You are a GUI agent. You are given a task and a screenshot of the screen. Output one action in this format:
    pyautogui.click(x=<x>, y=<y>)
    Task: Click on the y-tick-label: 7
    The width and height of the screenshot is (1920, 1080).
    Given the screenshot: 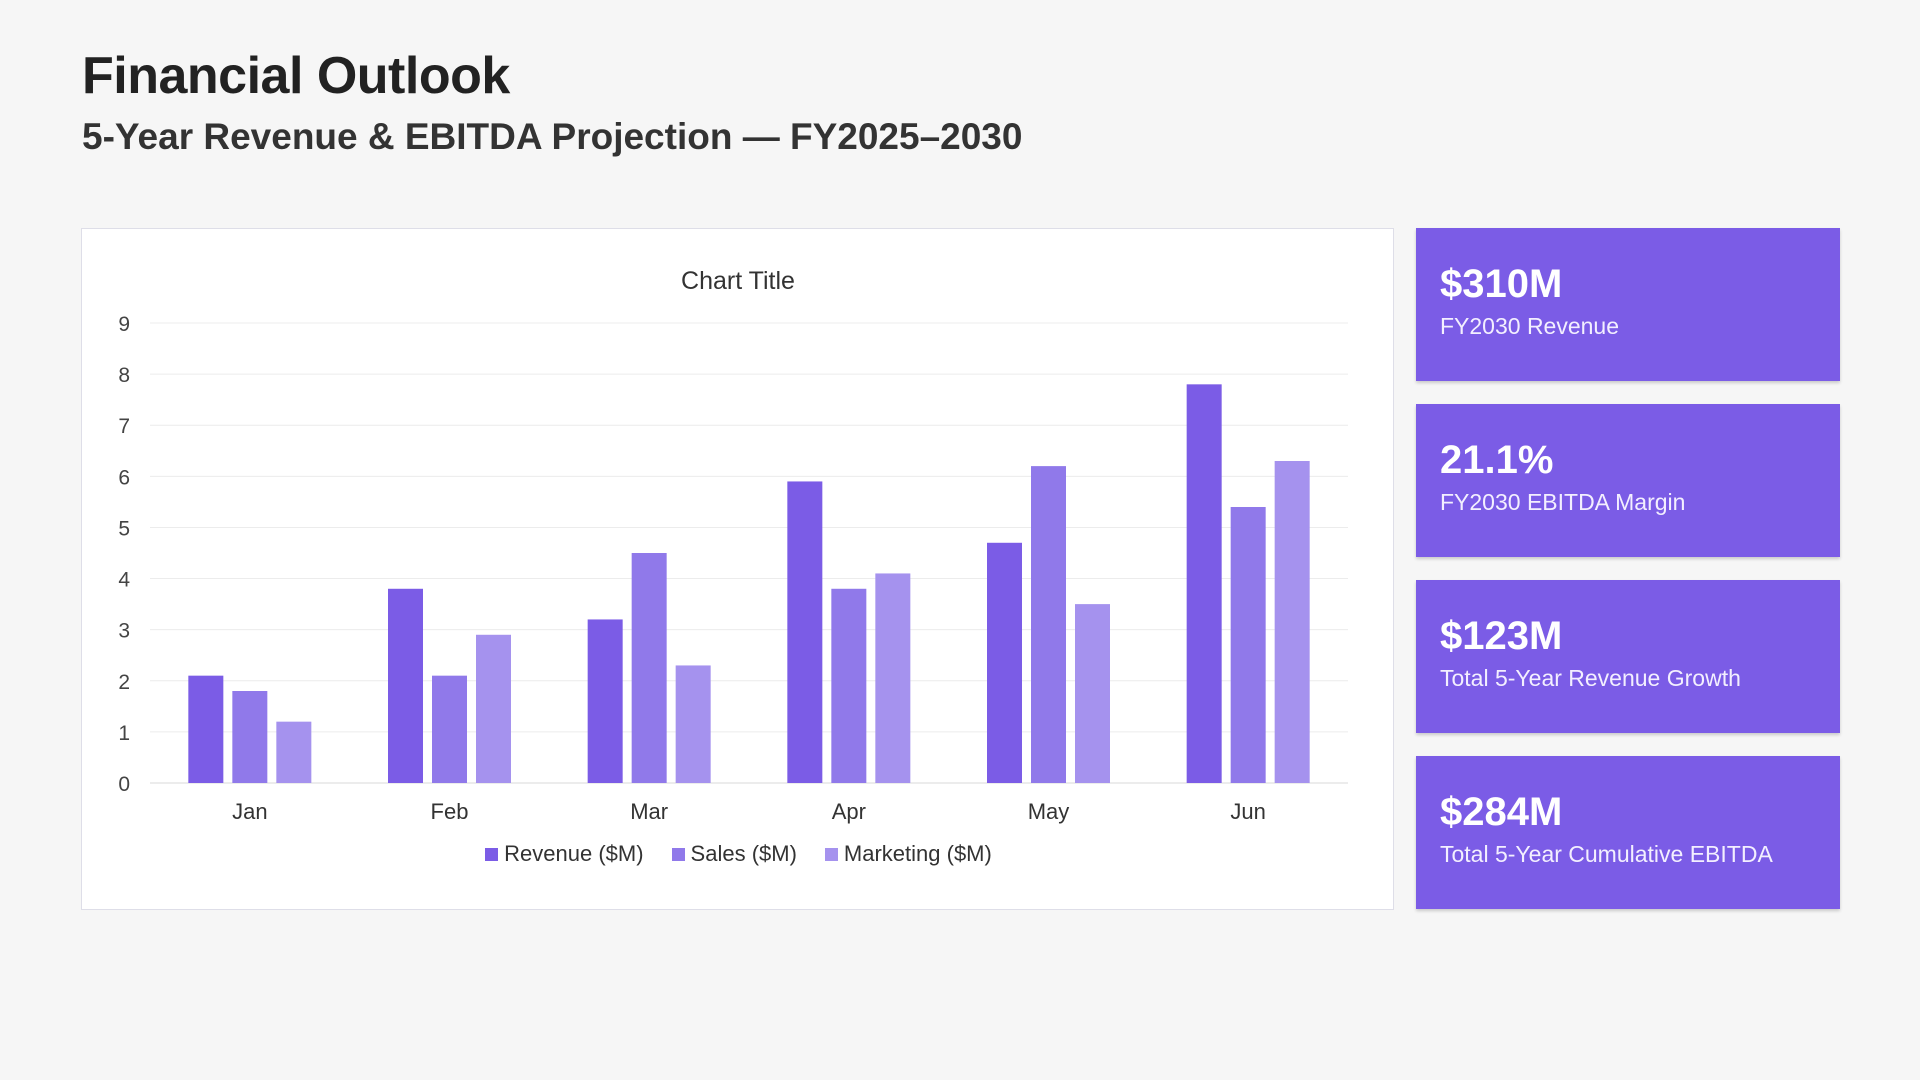 What is the action you would take?
    pyautogui.click(x=124, y=426)
    